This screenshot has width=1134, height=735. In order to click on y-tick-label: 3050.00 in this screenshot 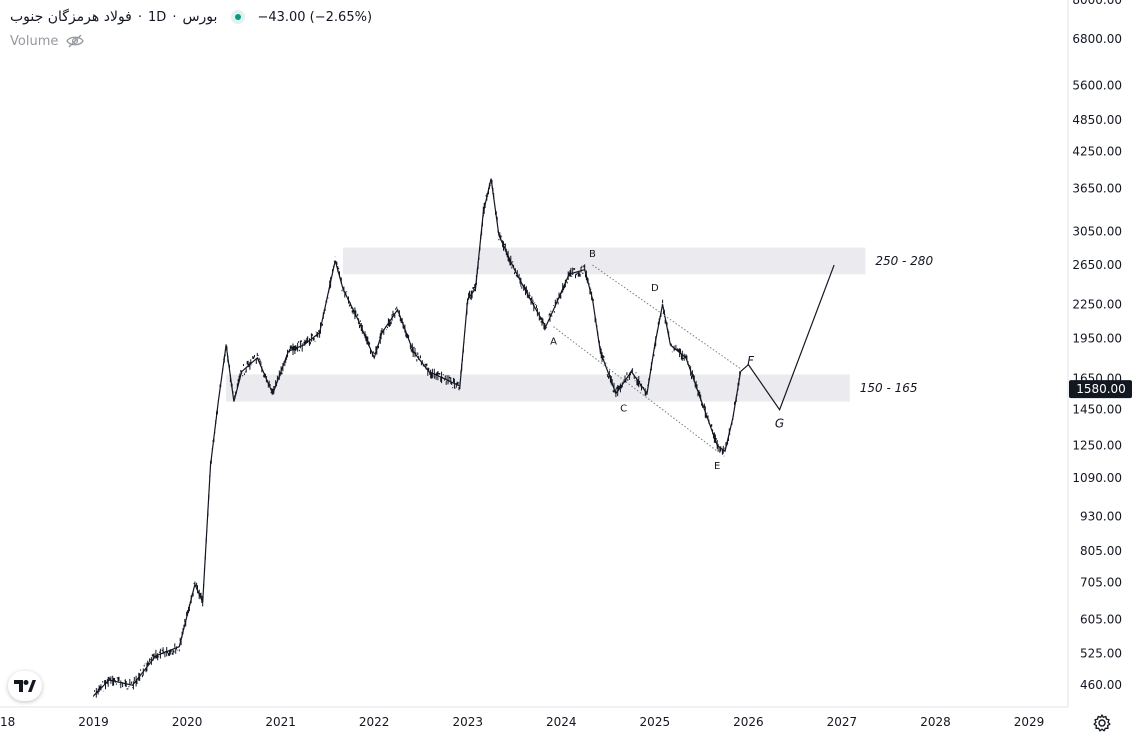, I will do `click(1097, 231)`.